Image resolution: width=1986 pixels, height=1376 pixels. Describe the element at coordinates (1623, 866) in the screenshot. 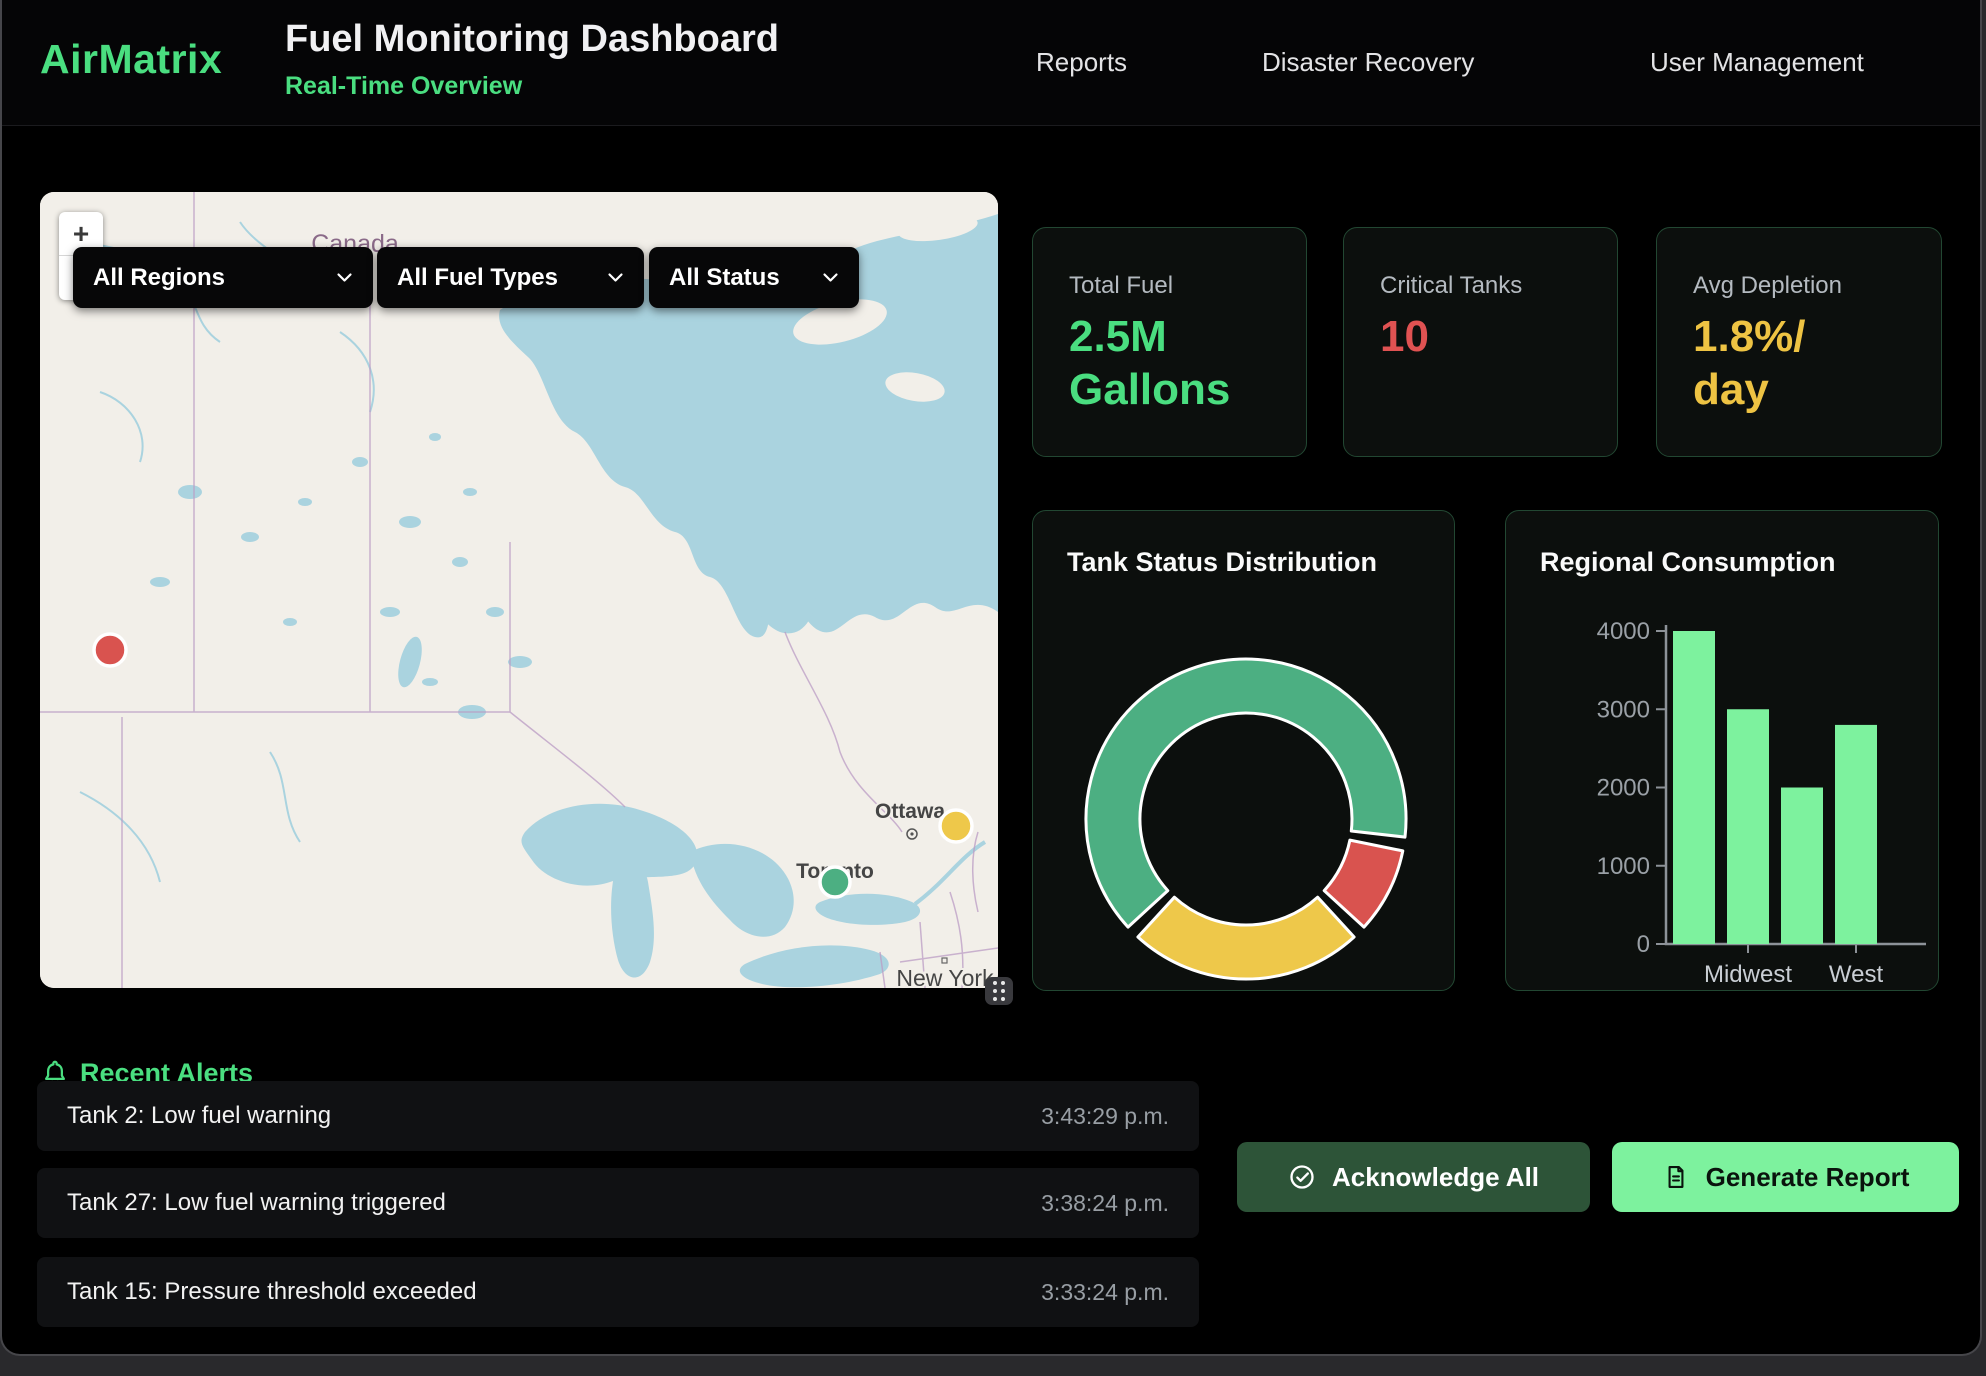

I see `svg-text: 1000` at that location.